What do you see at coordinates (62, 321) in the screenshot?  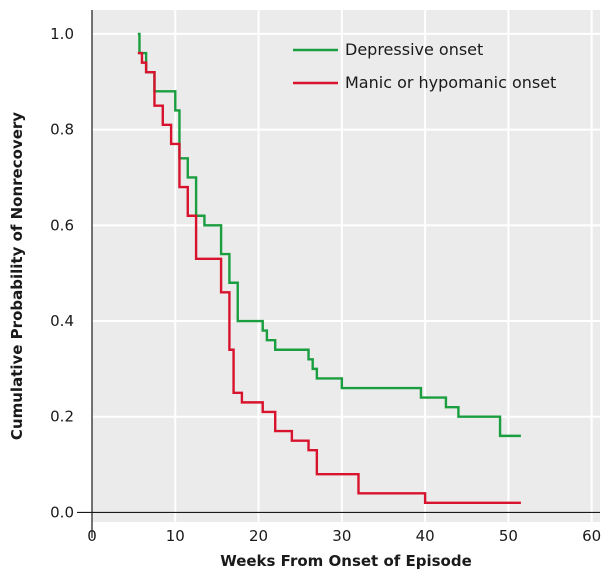 I see `y-tick-label: 0.4` at bounding box center [62, 321].